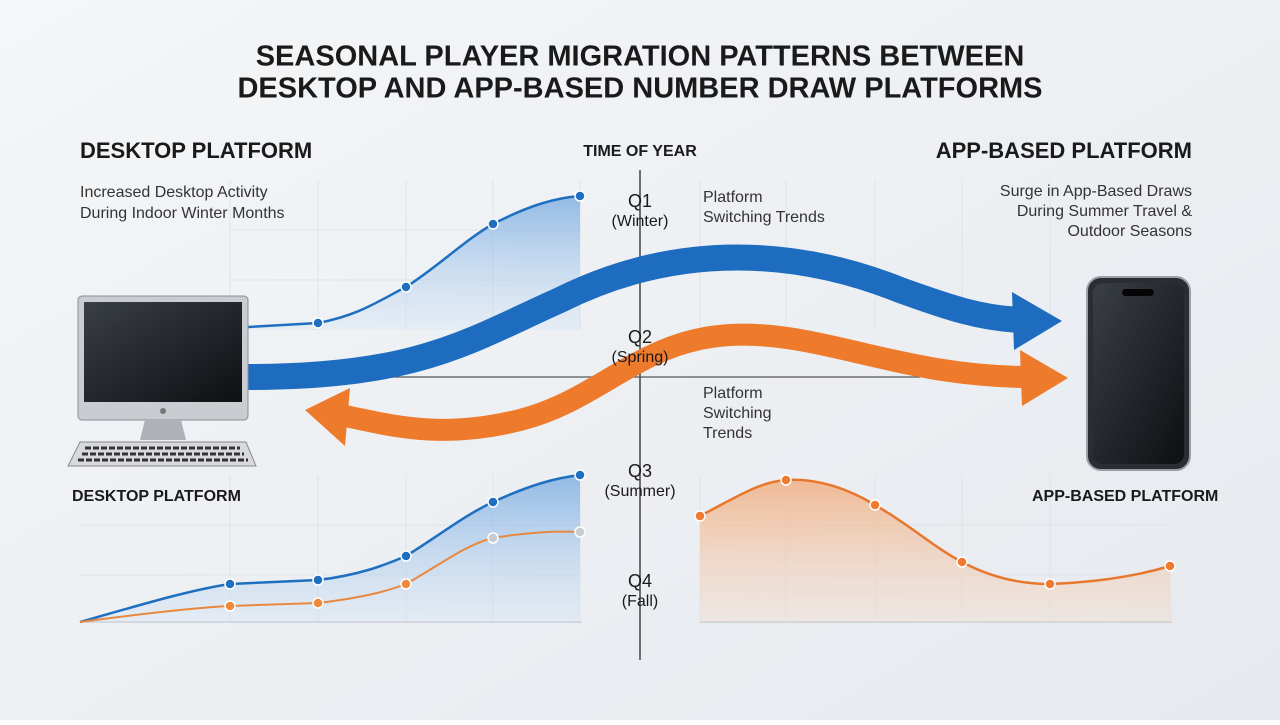 This screenshot has height=725, width=1280. I want to click on app-note: Outdoor Seasons, so click(1129, 231).